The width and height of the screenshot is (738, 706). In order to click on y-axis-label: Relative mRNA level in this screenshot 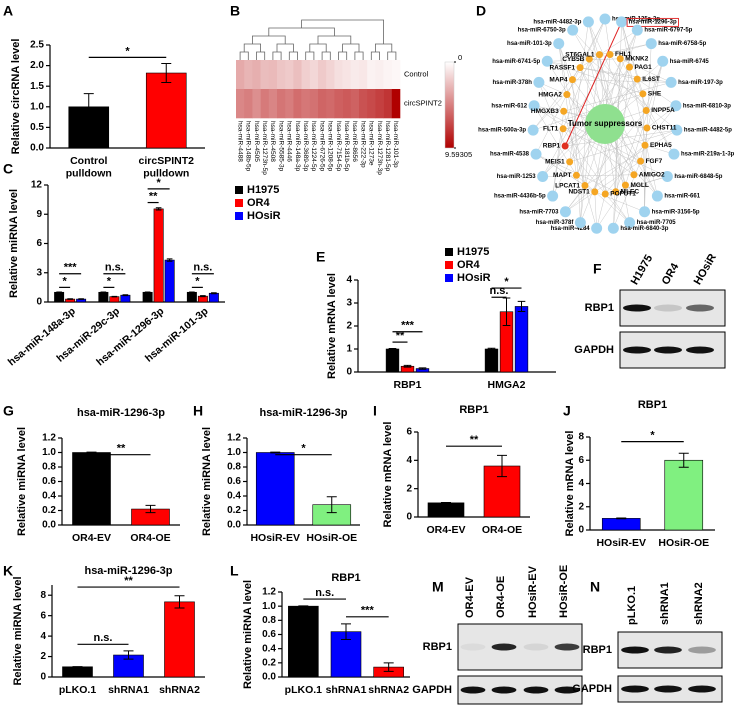, I will do `click(332, 326)`.